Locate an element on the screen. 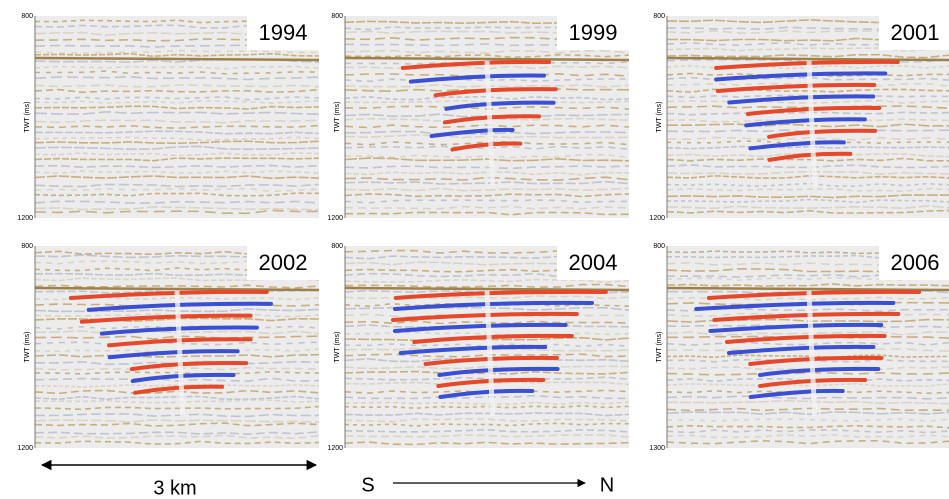 Image resolution: width=949 pixels, height=499 pixels. seismic-panel: 800 1200 TWT (ms) 2004 is located at coordinates (478, 347).